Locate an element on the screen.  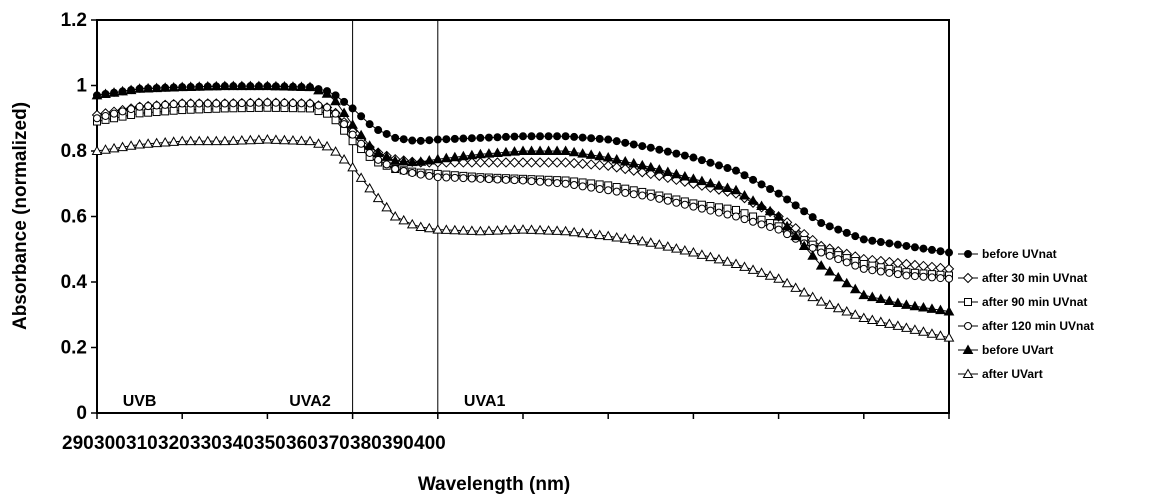
y-tick-label: 0.6 is located at coordinates (74, 217).